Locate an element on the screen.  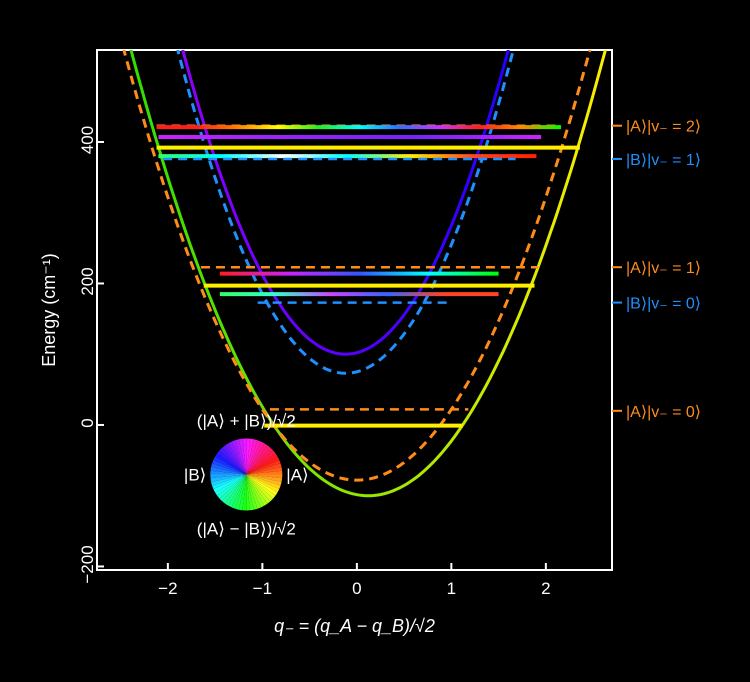
x-tick-label: 2 is located at coordinates (545, 588).